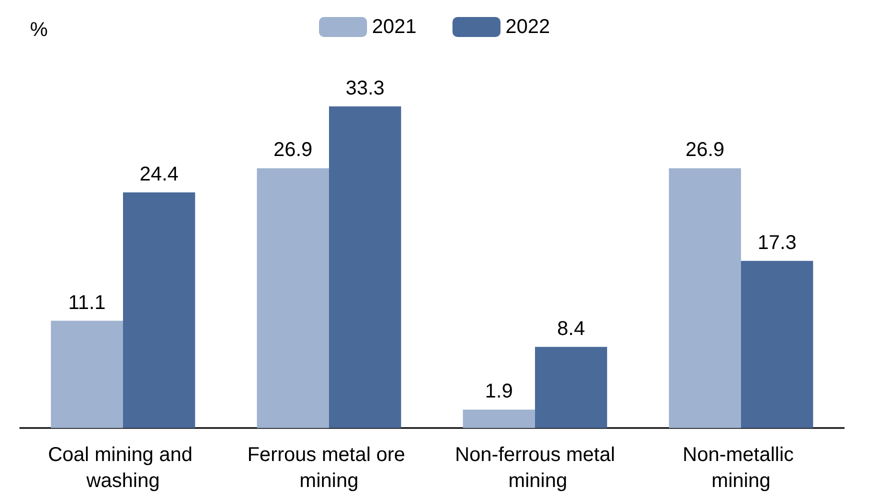 The width and height of the screenshot is (869, 496). What do you see at coordinates (329, 468) in the screenshot?
I see `x-tick-label: Ferrous metal ore mining` at bounding box center [329, 468].